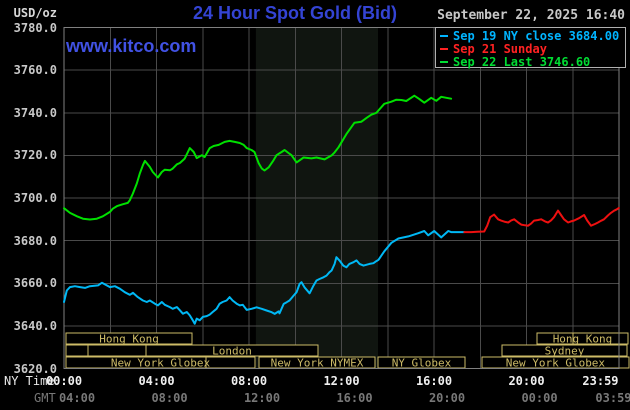 The height and width of the screenshot is (410, 630). What do you see at coordinates (35, 27) in the screenshot?
I see `y-axis-tick-label: 3780.0` at bounding box center [35, 27].